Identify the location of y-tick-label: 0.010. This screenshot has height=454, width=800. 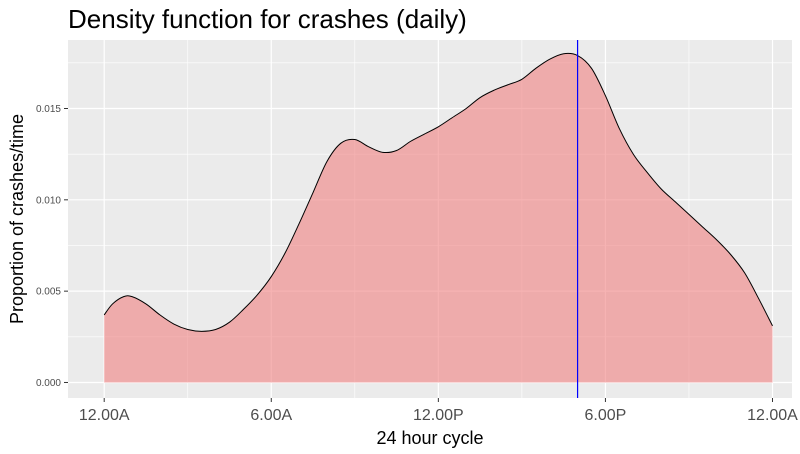
(48, 200).